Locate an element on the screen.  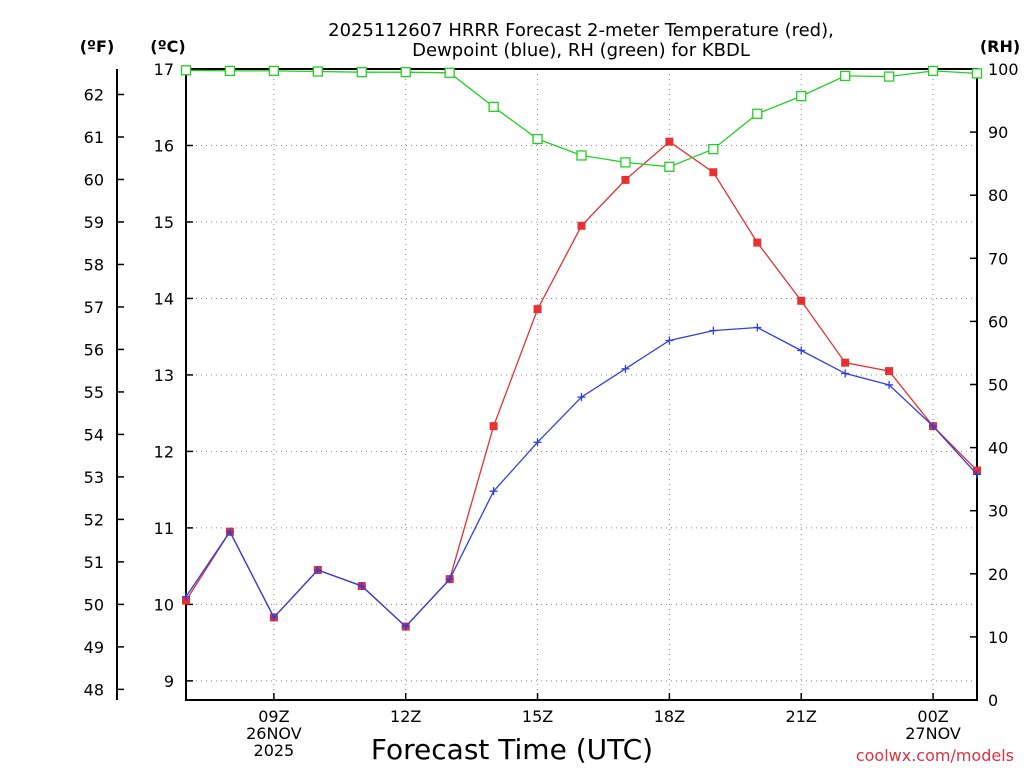
fahrenheit-tick-label: 50 is located at coordinates (94, 604).